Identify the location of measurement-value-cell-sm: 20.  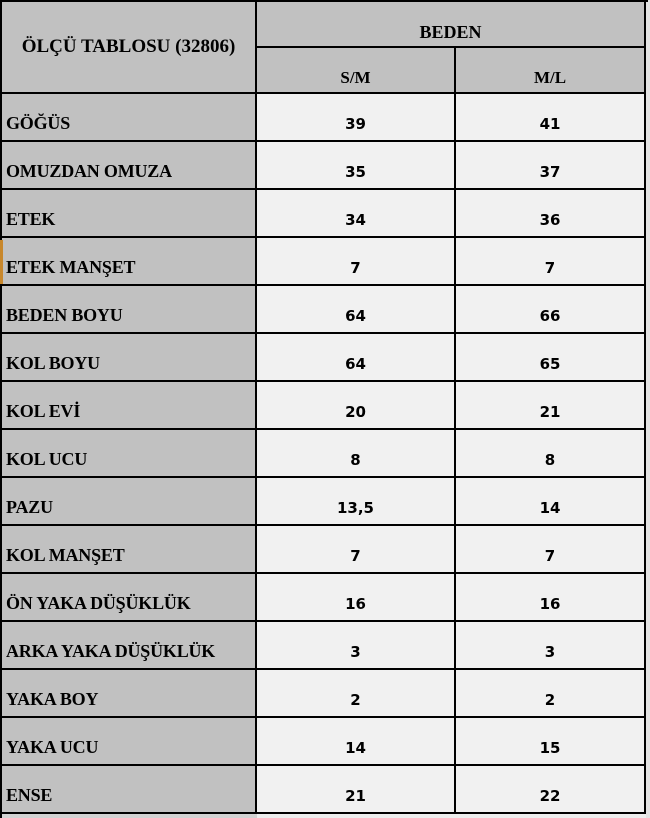
(356, 406).